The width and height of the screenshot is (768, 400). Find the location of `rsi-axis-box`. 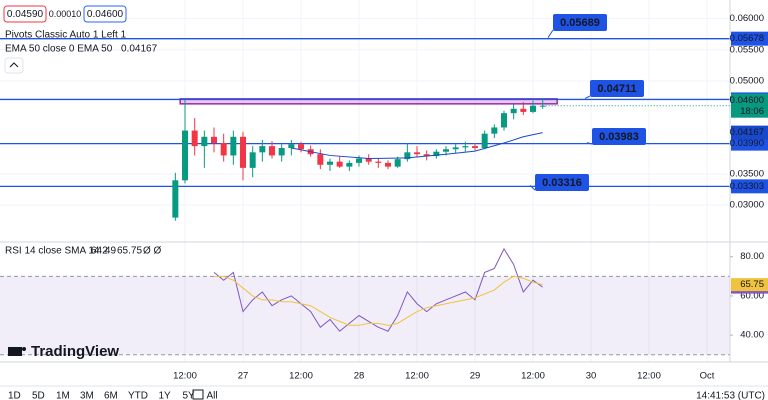

rsi-axis-box is located at coordinates (749, 285).